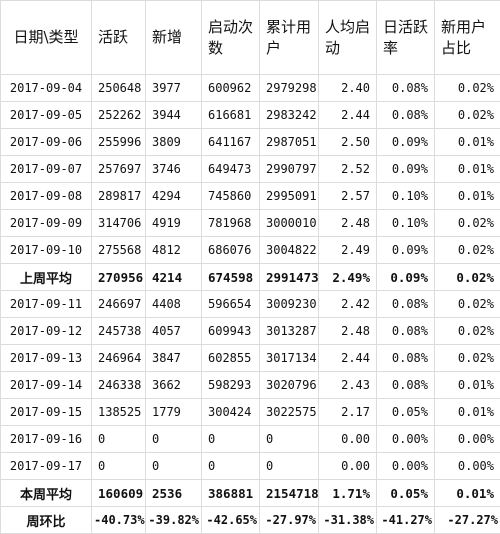 Image resolution: width=500 pixels, height=534 pixels. I want to click on cell-cumulative: 3013287, so click(289, 331).